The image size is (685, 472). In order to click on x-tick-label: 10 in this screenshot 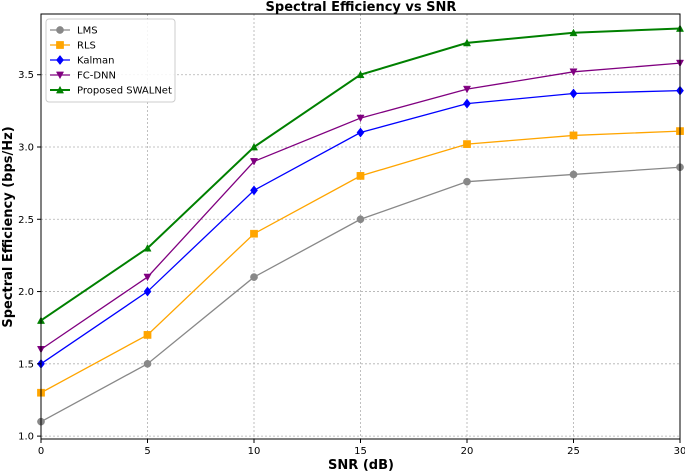, I will do `click(254, 451)`.